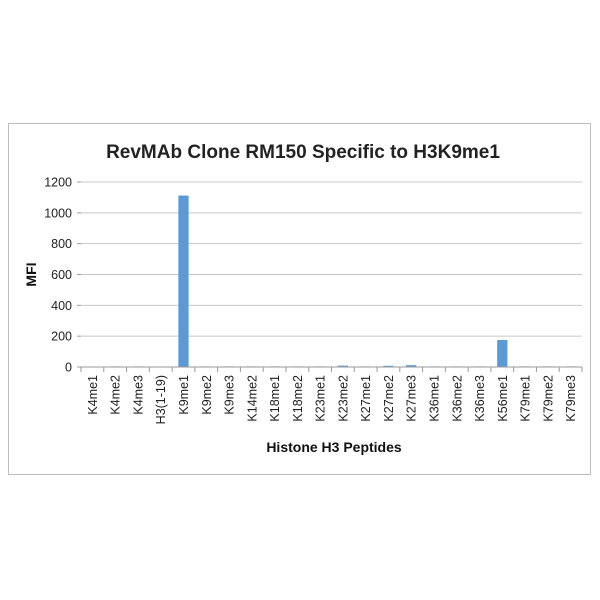 Image resolution: width=600 pixels, height=600 pixels. I want to click on y-axis-ticks: 0 200 400 600 800 1000 1200, so click(62, 275).